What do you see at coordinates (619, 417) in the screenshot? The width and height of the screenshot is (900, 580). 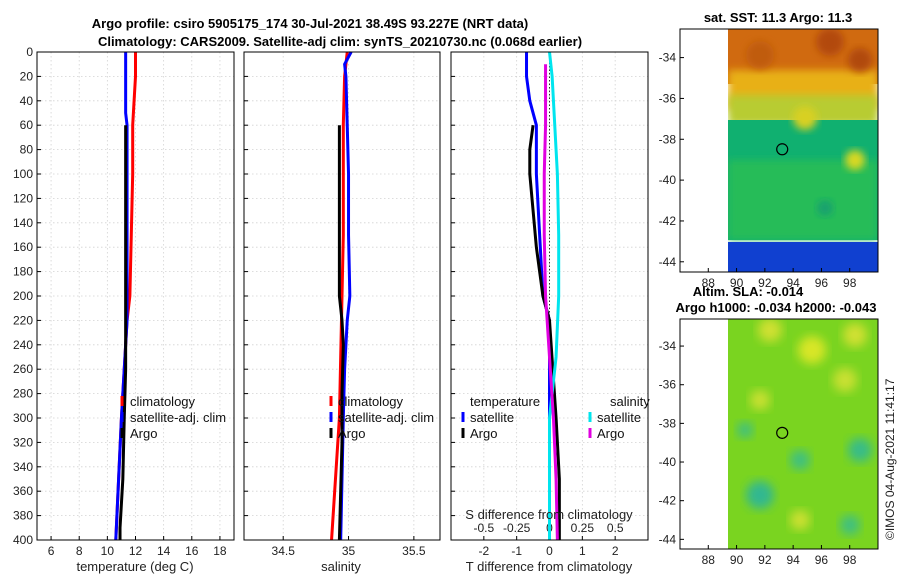 I see `legend-label-sal-satellite: satellite` at bounding box center [619, 417].